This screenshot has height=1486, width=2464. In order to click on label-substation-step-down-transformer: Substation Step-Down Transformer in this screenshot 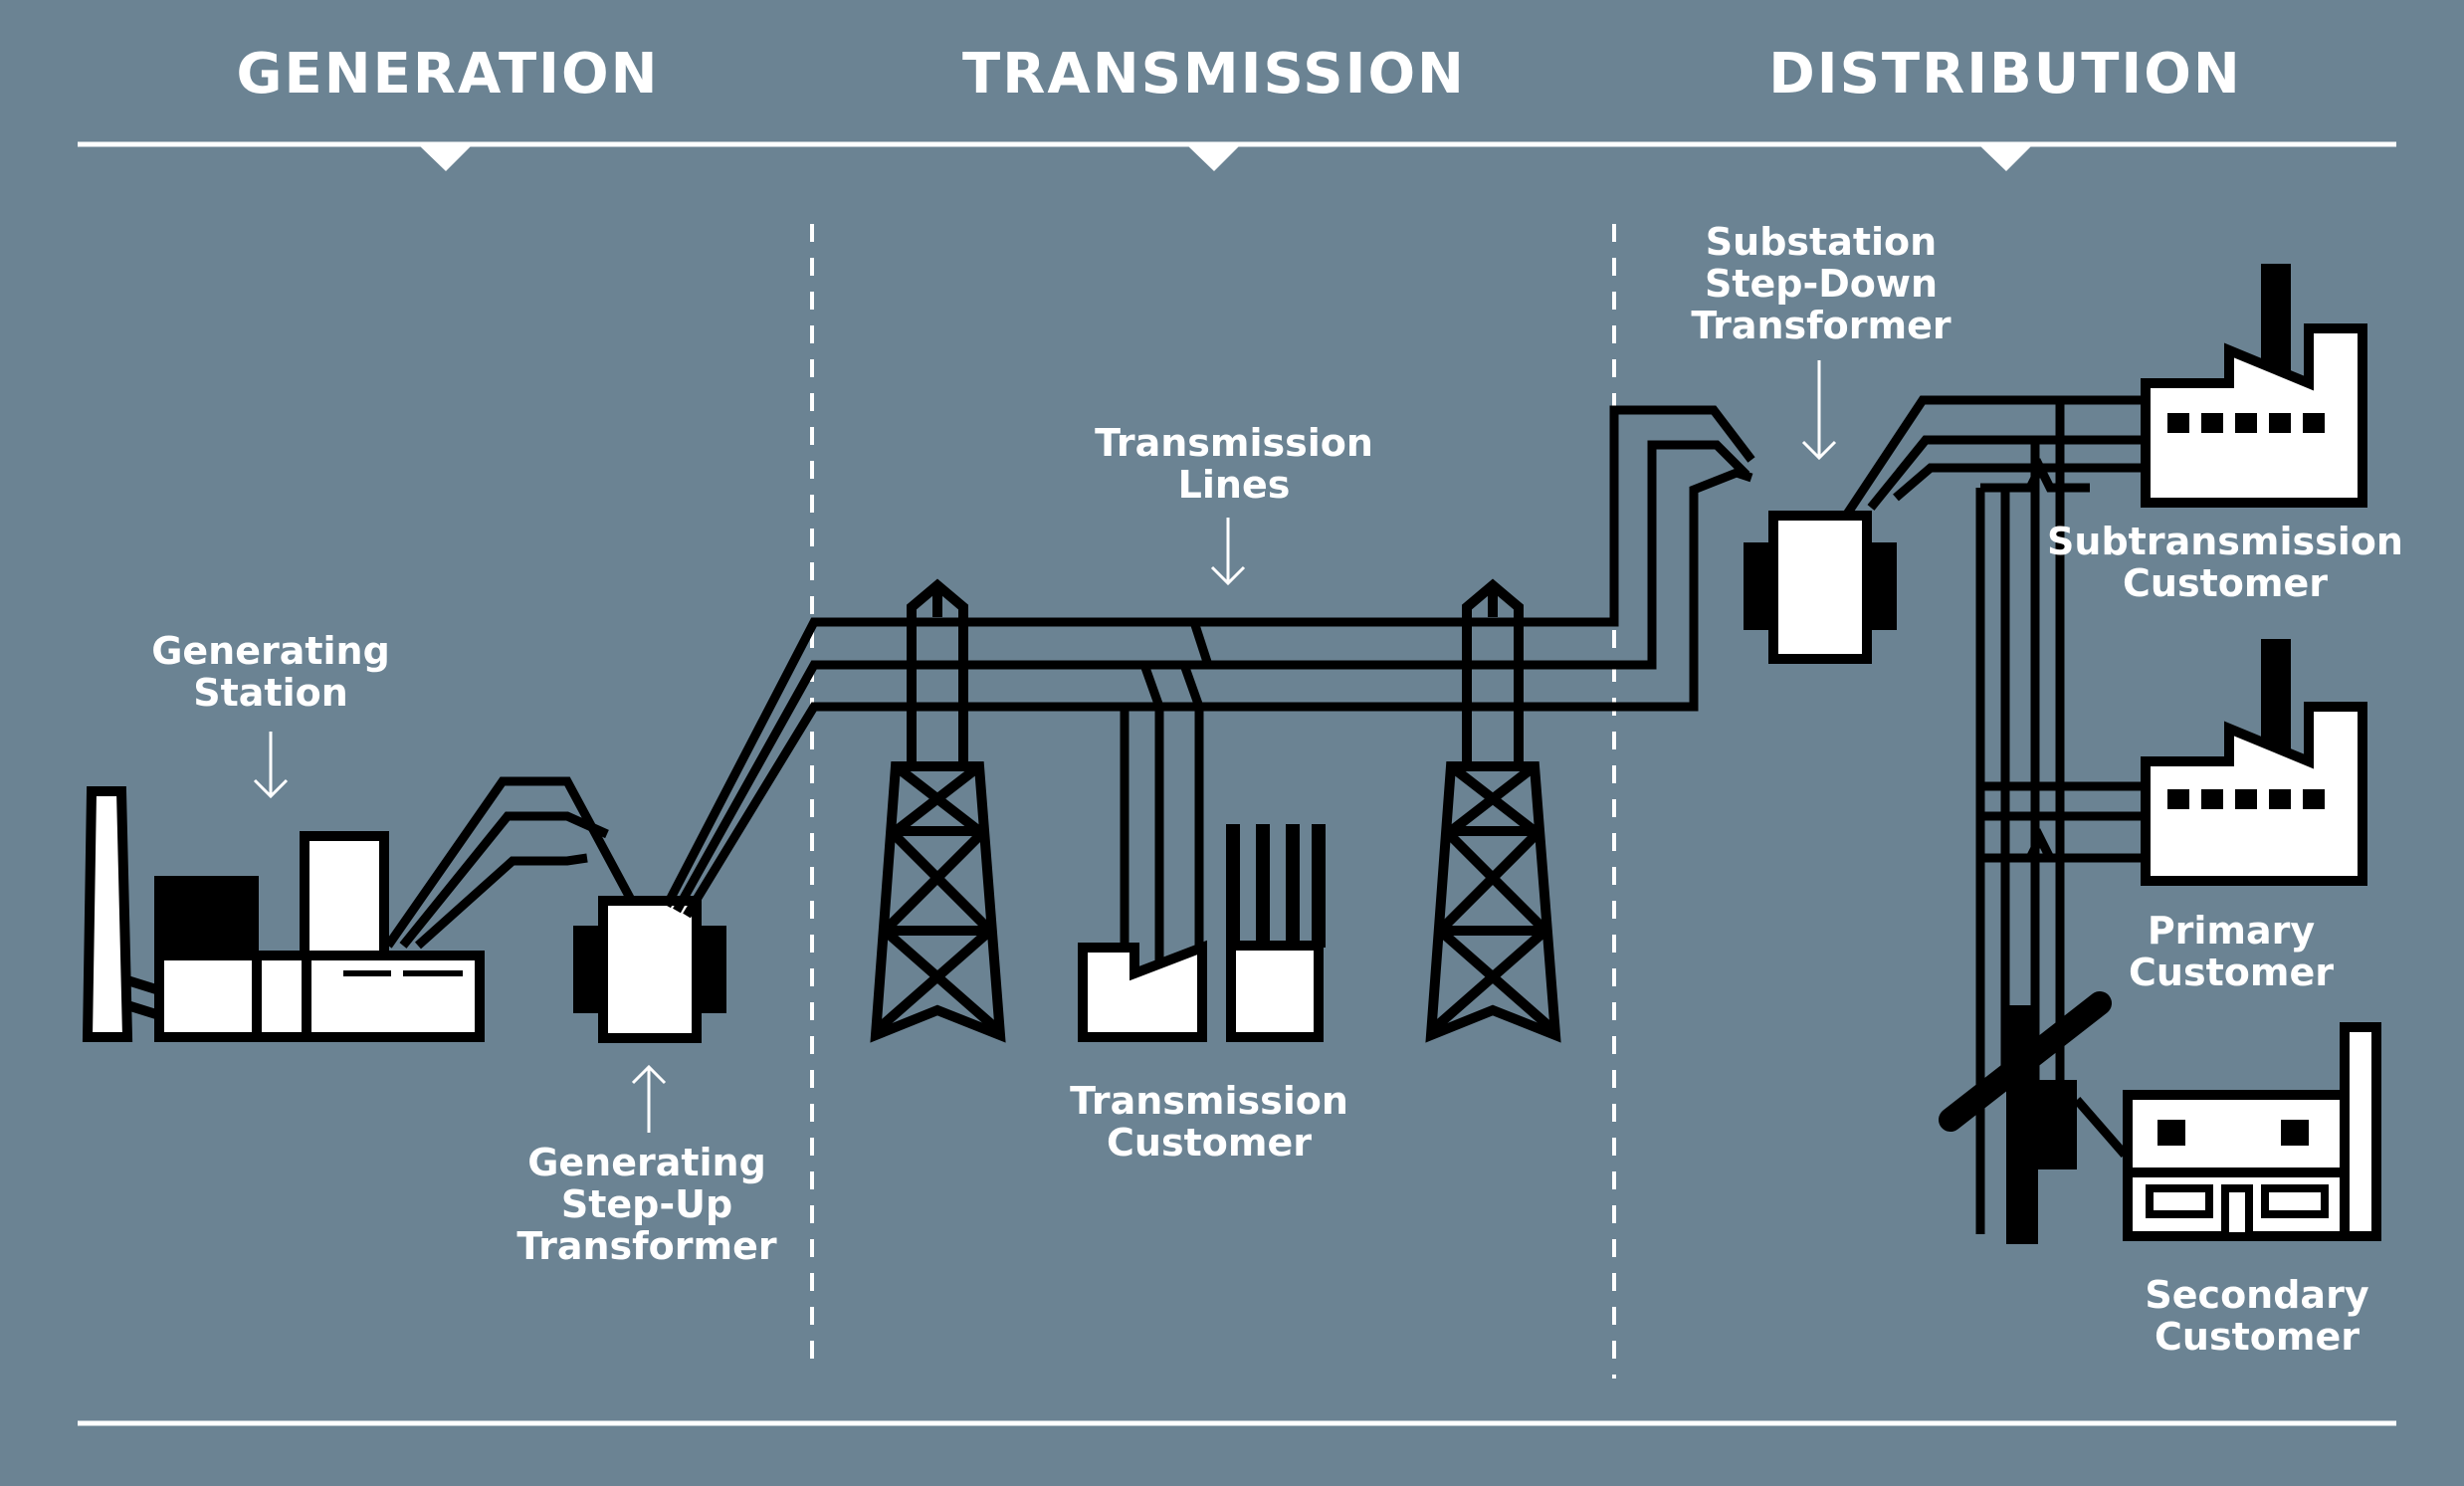, I will do `click(1821, 283)`.